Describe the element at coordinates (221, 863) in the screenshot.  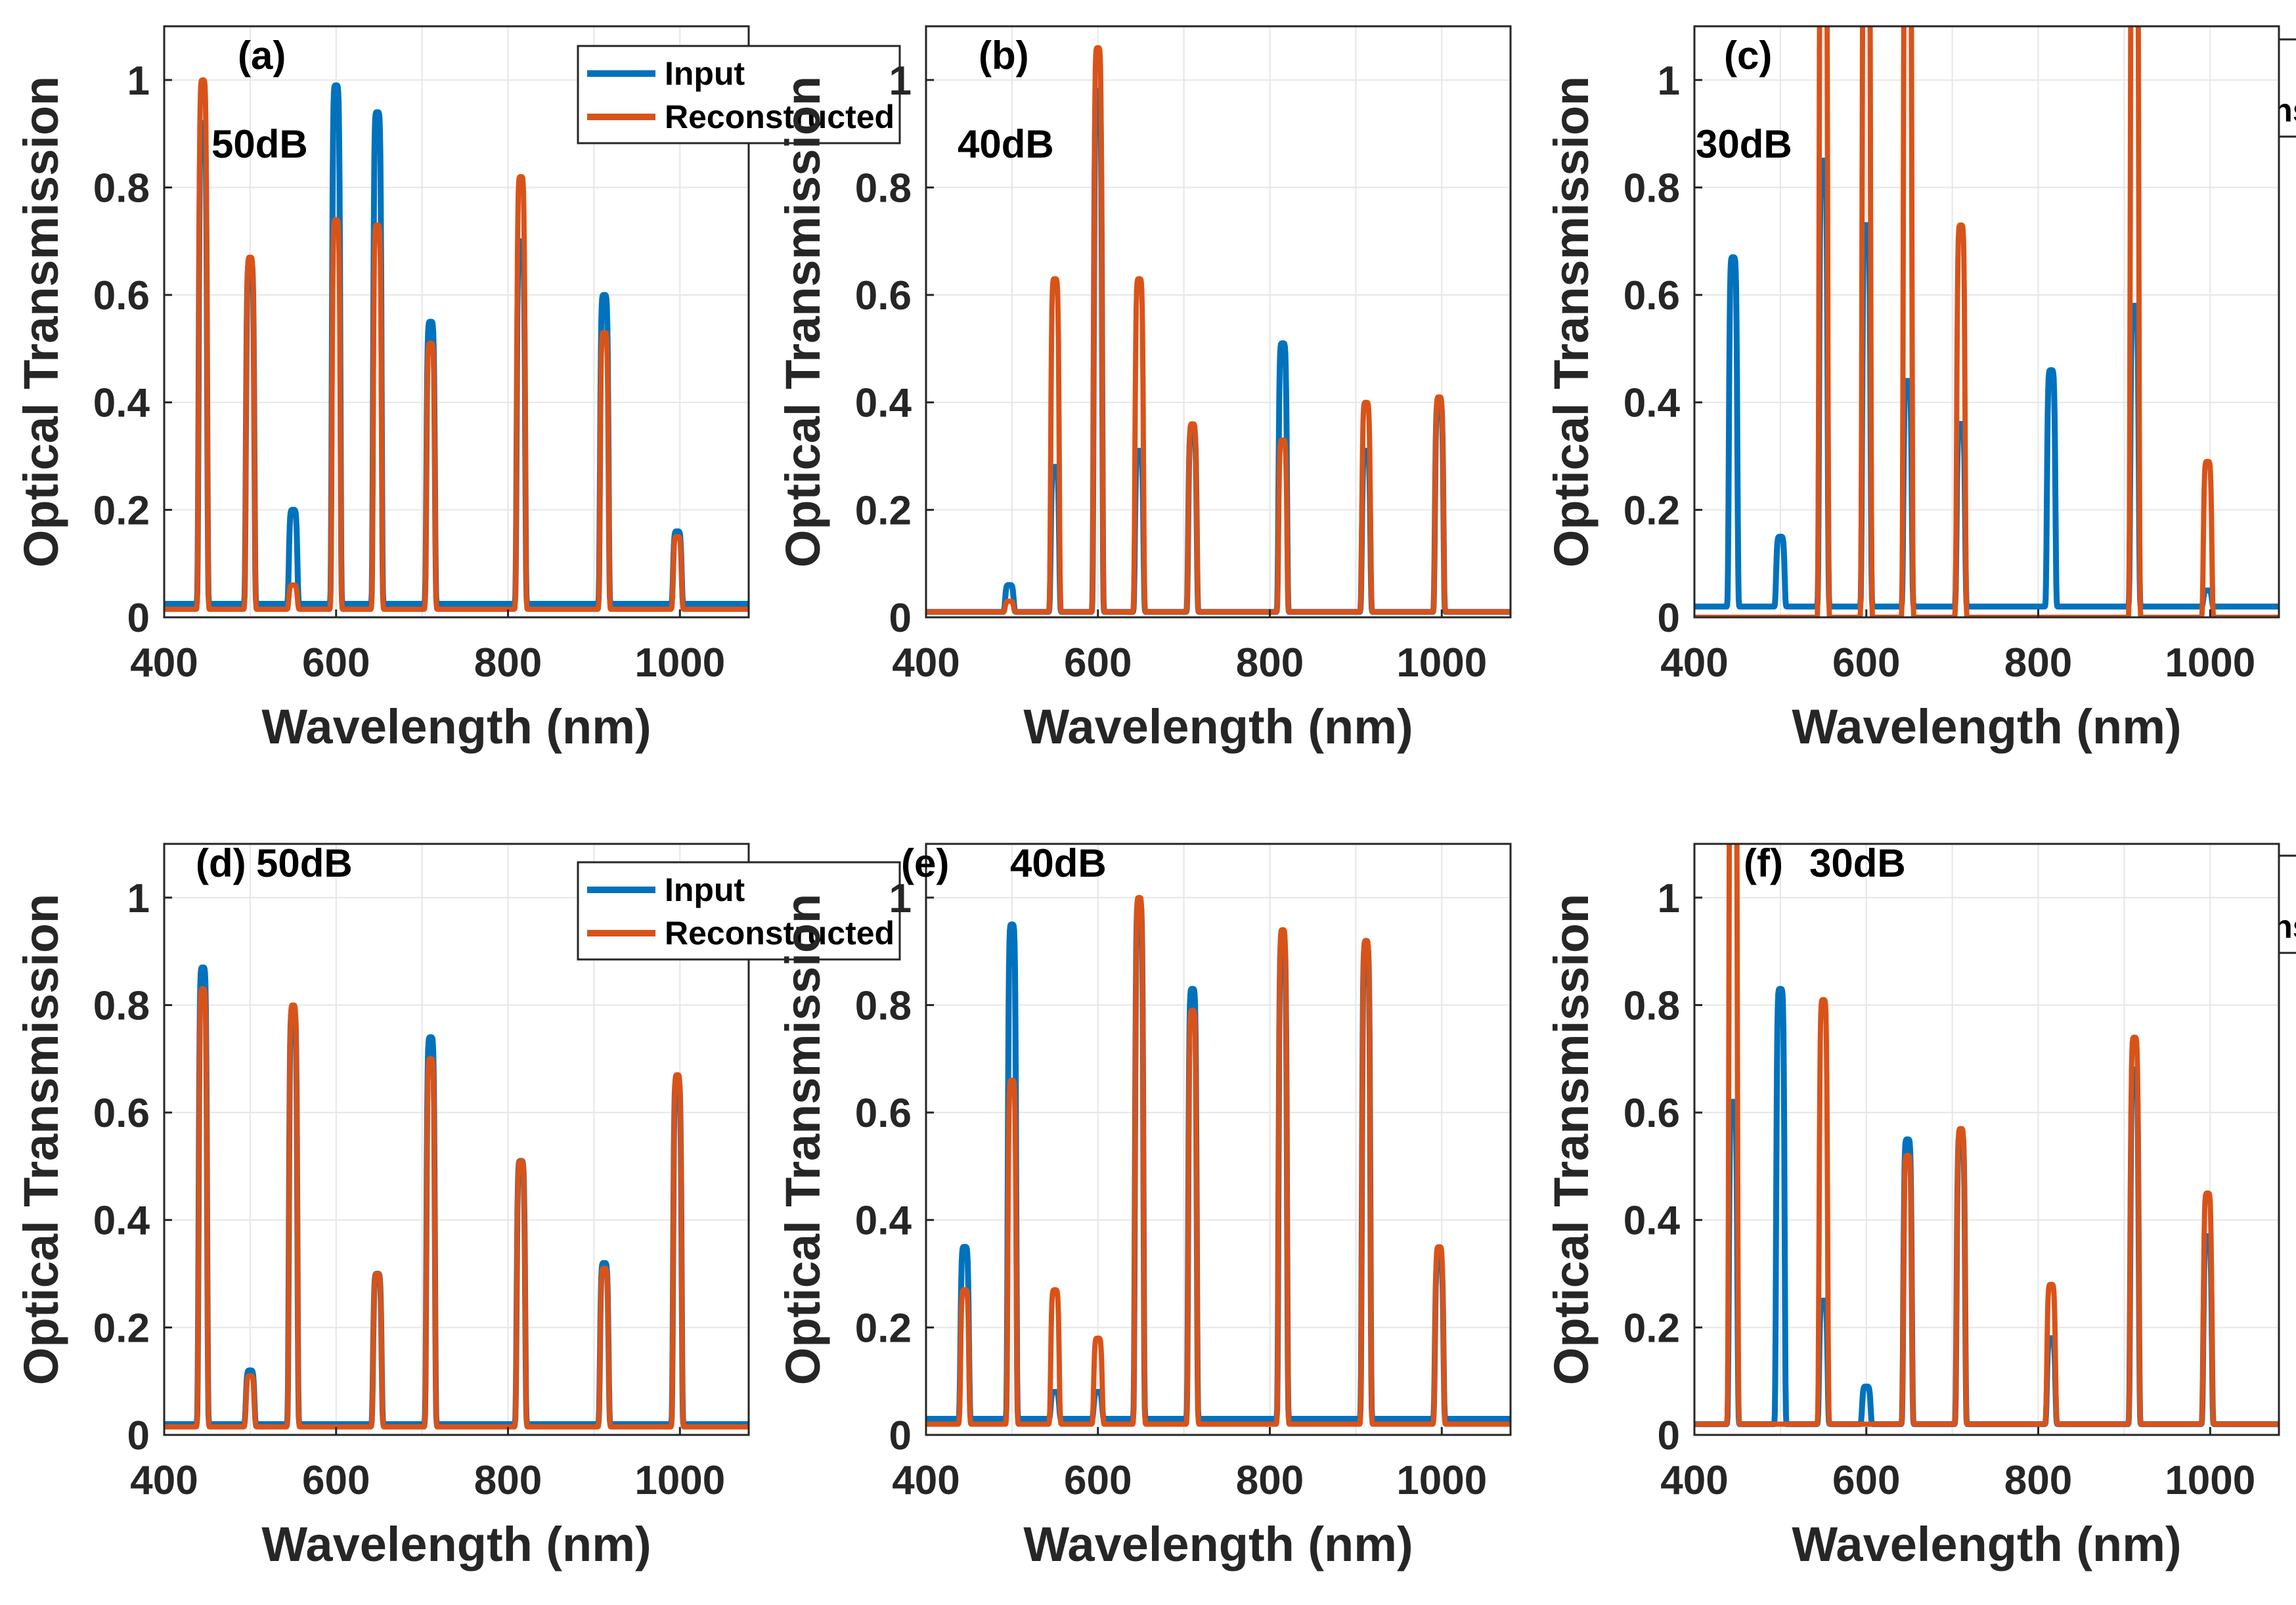
I see `panel-label: (d)` at that location.